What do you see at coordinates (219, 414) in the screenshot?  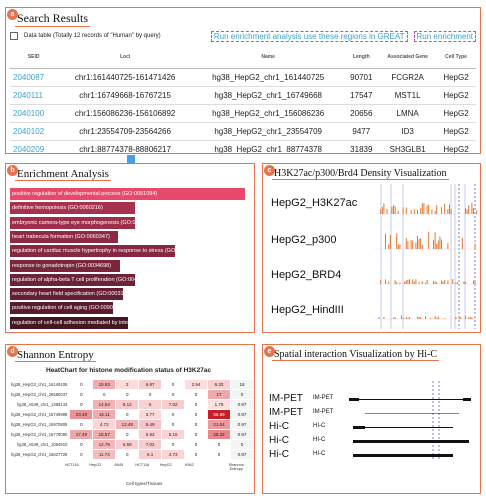 I see `heatmap-cell: 55.99` at bounding box center [219, 414].